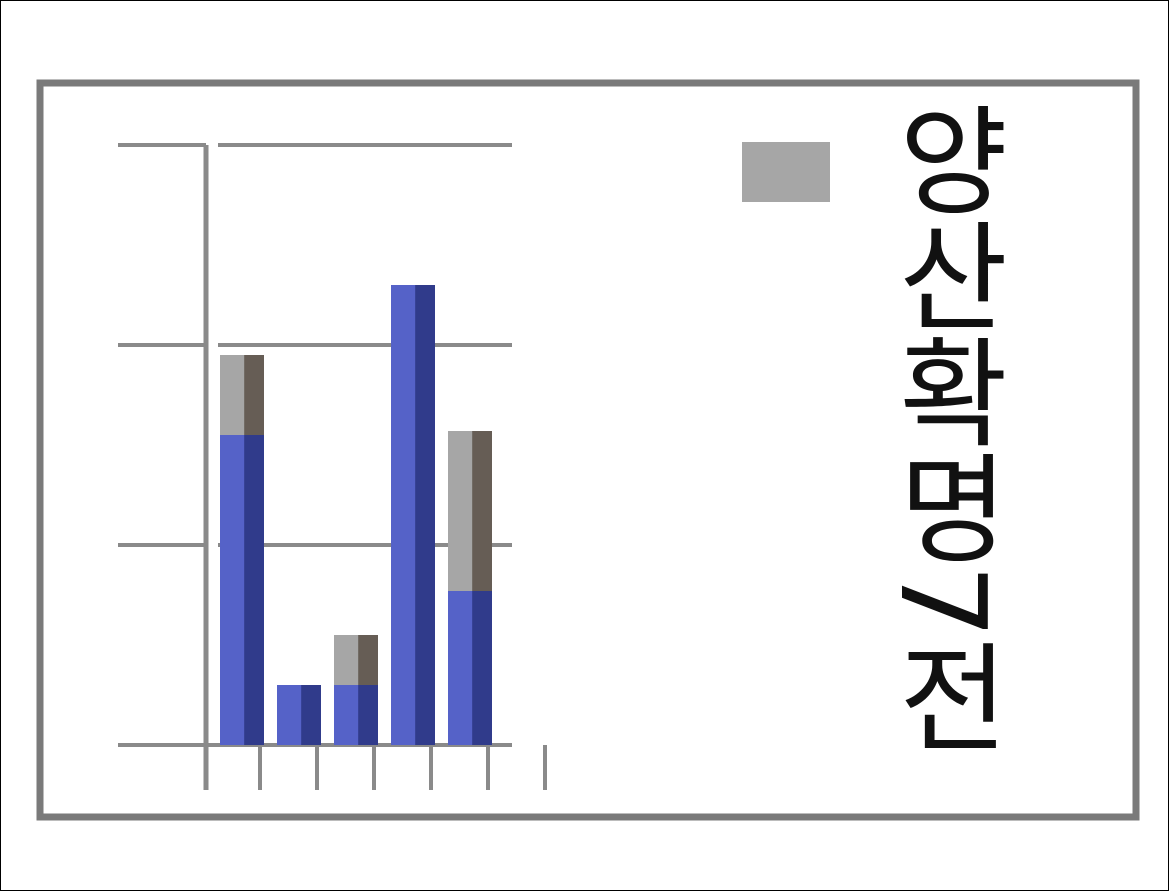 Image resolution: width=1169 pixels, height=891 pixels. I want to click on bars, so click(356, 515).